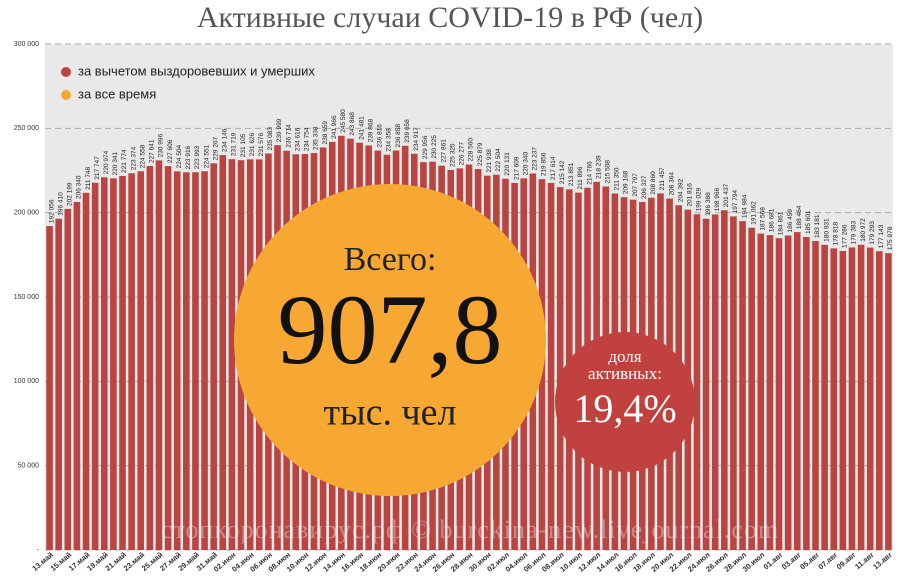 The height and width of the screenshot is (585, 900). I want to click on value-label: 219 856, so click(544, 164).